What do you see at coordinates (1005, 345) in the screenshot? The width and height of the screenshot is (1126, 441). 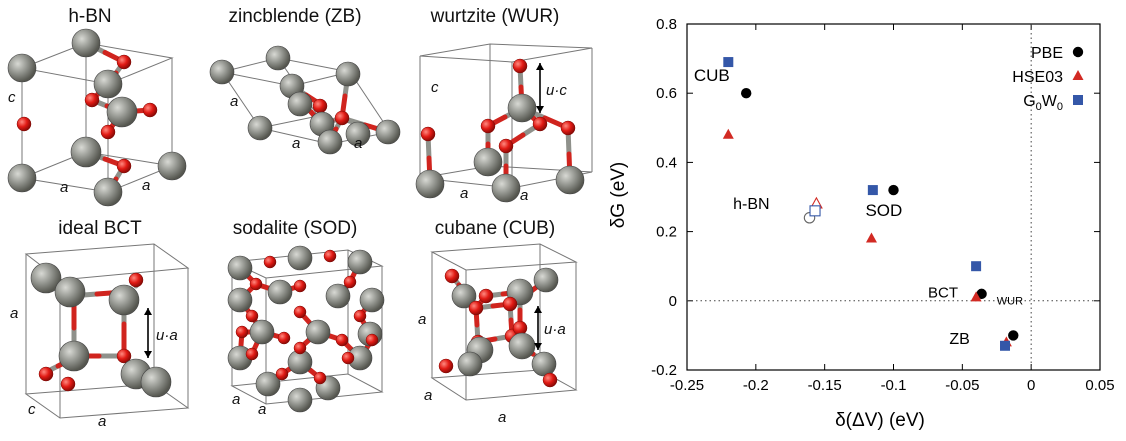 I see `data-point-g0w0-zb` at bounding box center [1005, 345].